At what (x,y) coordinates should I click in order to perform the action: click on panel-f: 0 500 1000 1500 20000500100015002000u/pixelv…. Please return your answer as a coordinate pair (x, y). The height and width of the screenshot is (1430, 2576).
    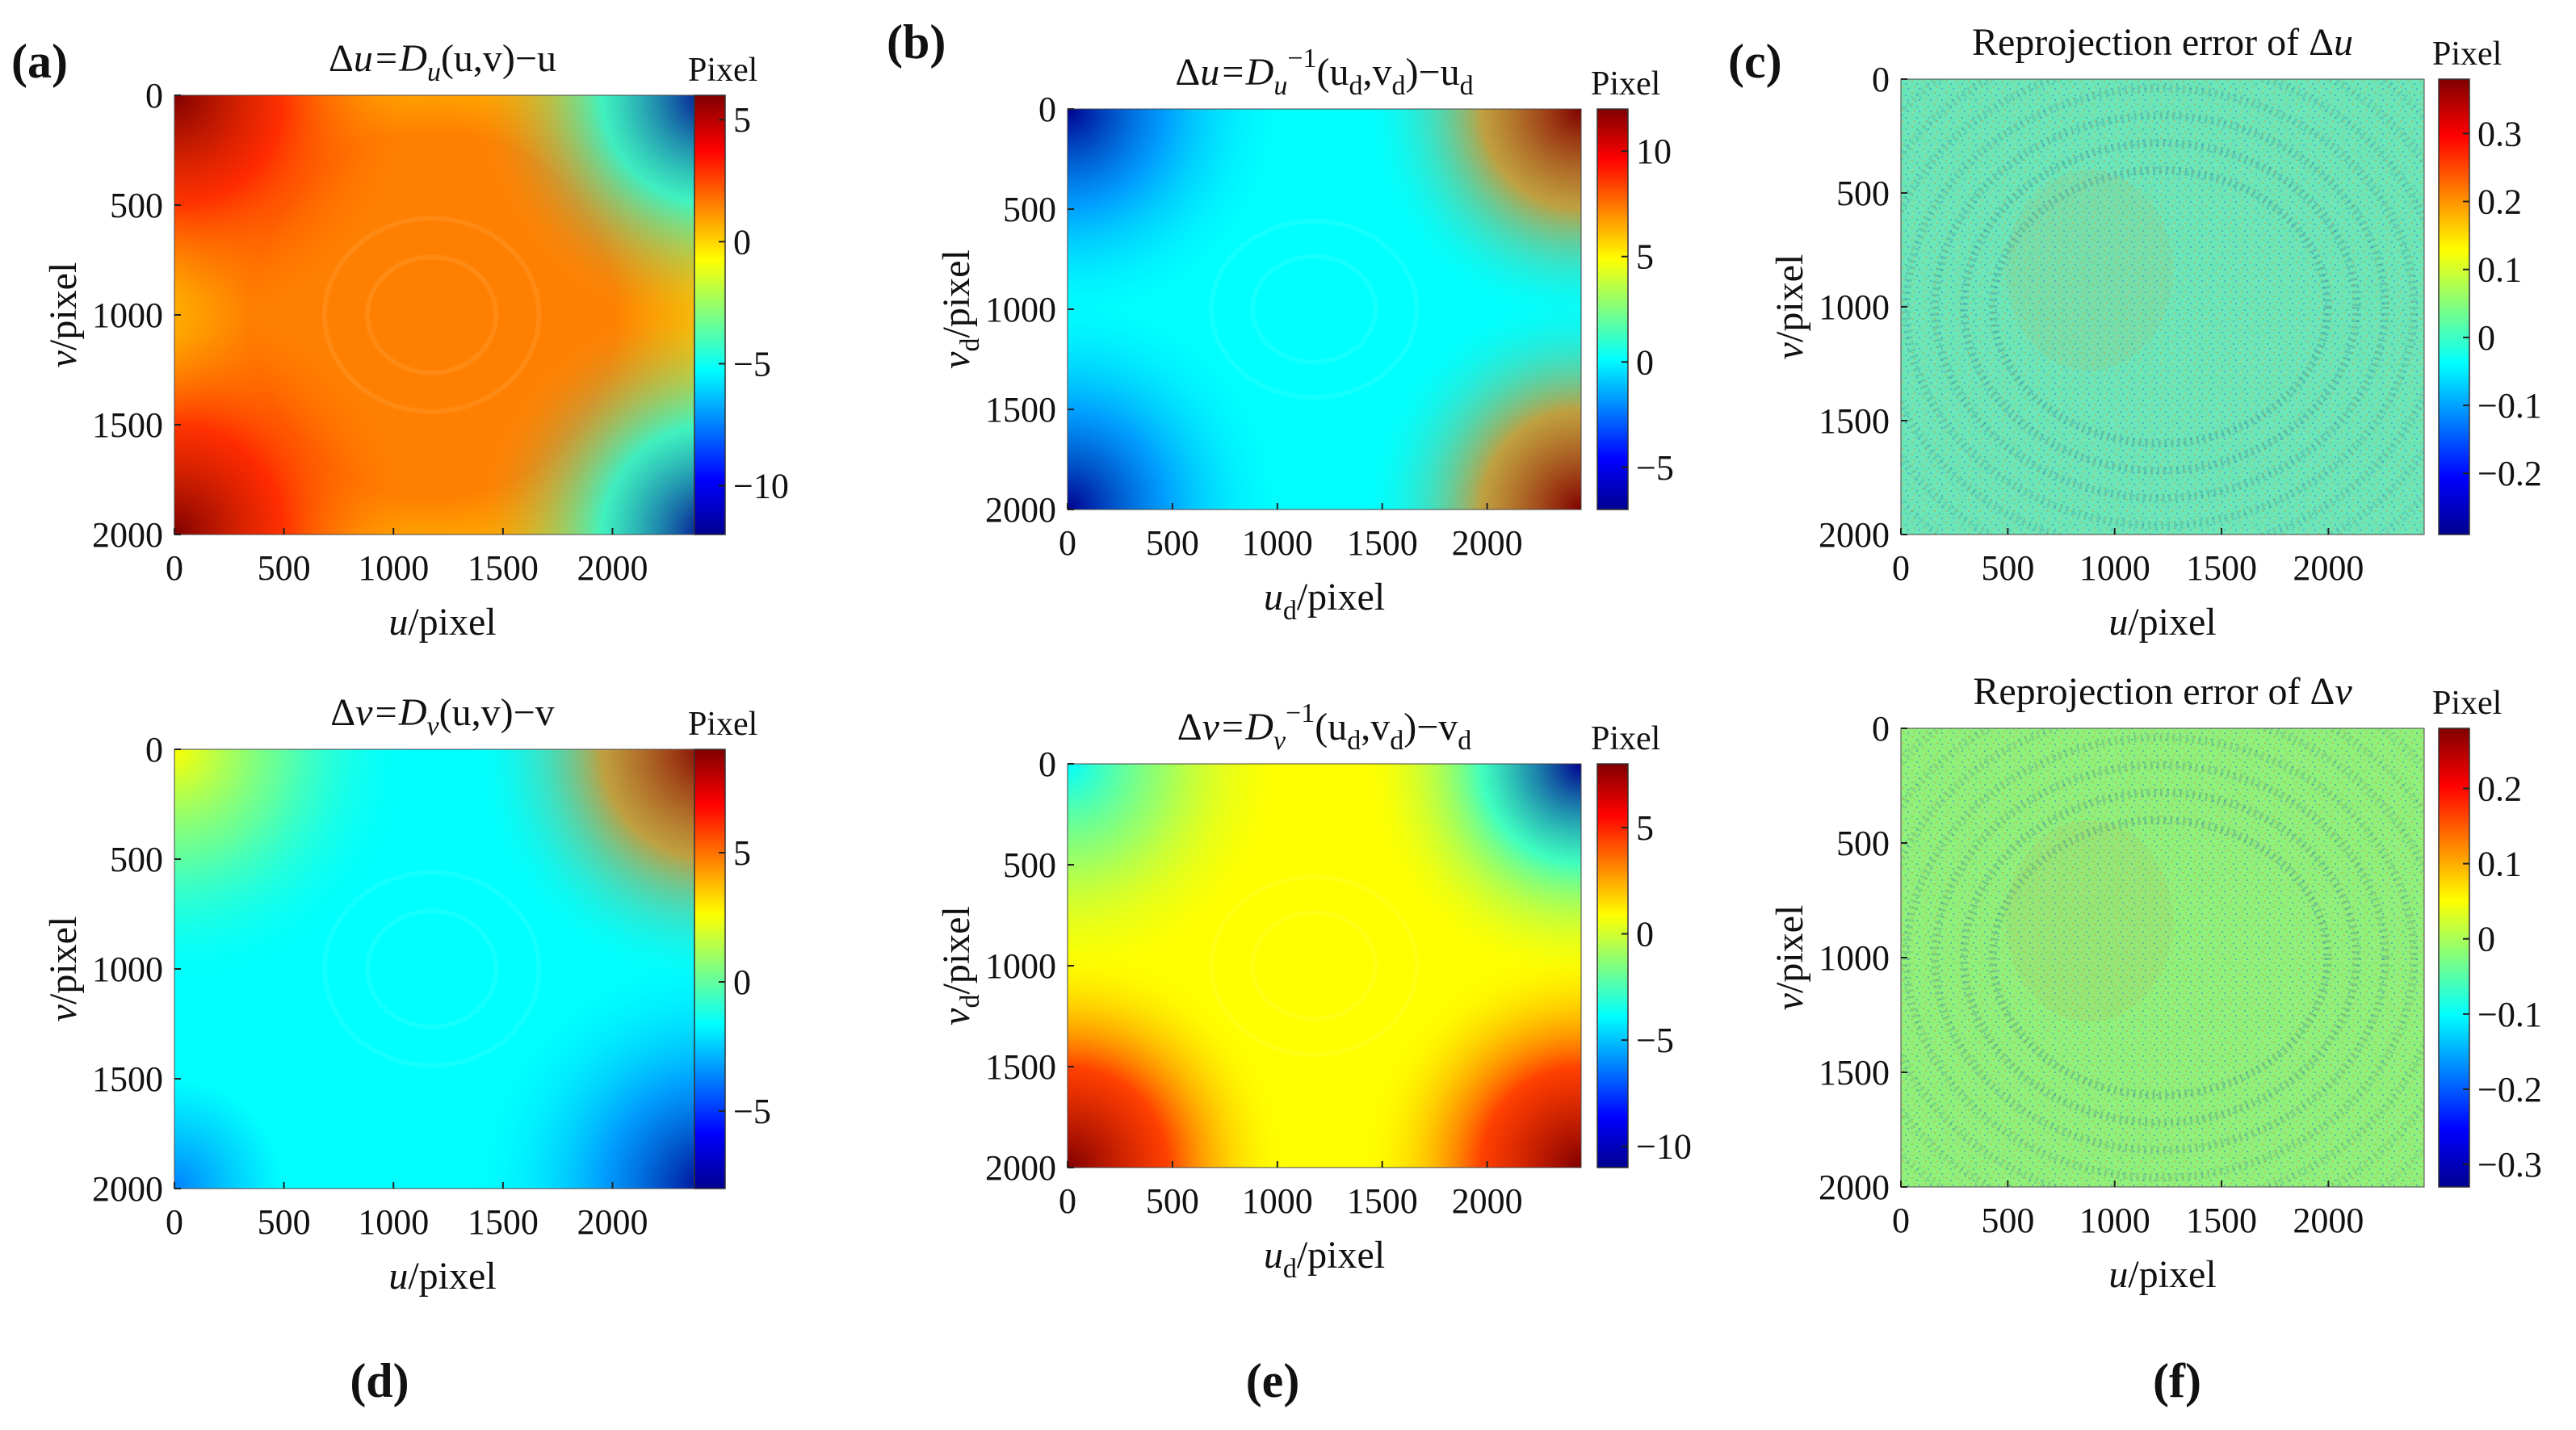
    Looking at the image, I should click on (2155, 983).